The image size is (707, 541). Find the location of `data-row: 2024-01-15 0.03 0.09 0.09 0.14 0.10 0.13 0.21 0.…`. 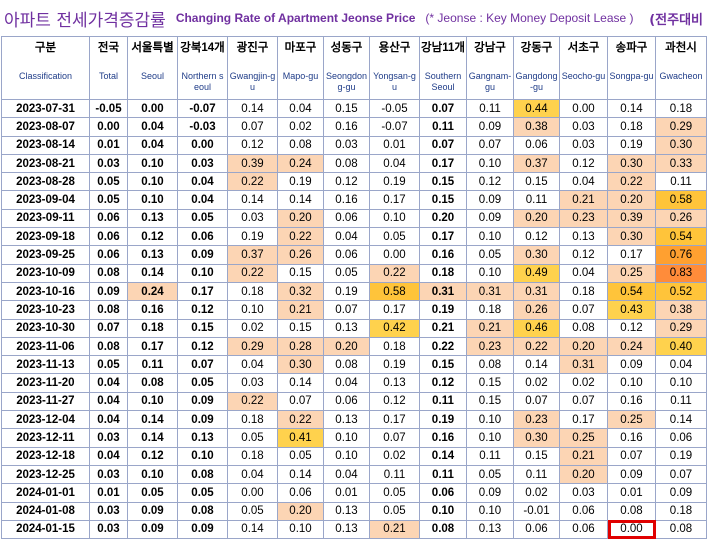

data-row: 2024-01-15 0.03 0.09 0.09 0.14 0.10 0.13 0.21 0.… is located at coordinates (354, 529).